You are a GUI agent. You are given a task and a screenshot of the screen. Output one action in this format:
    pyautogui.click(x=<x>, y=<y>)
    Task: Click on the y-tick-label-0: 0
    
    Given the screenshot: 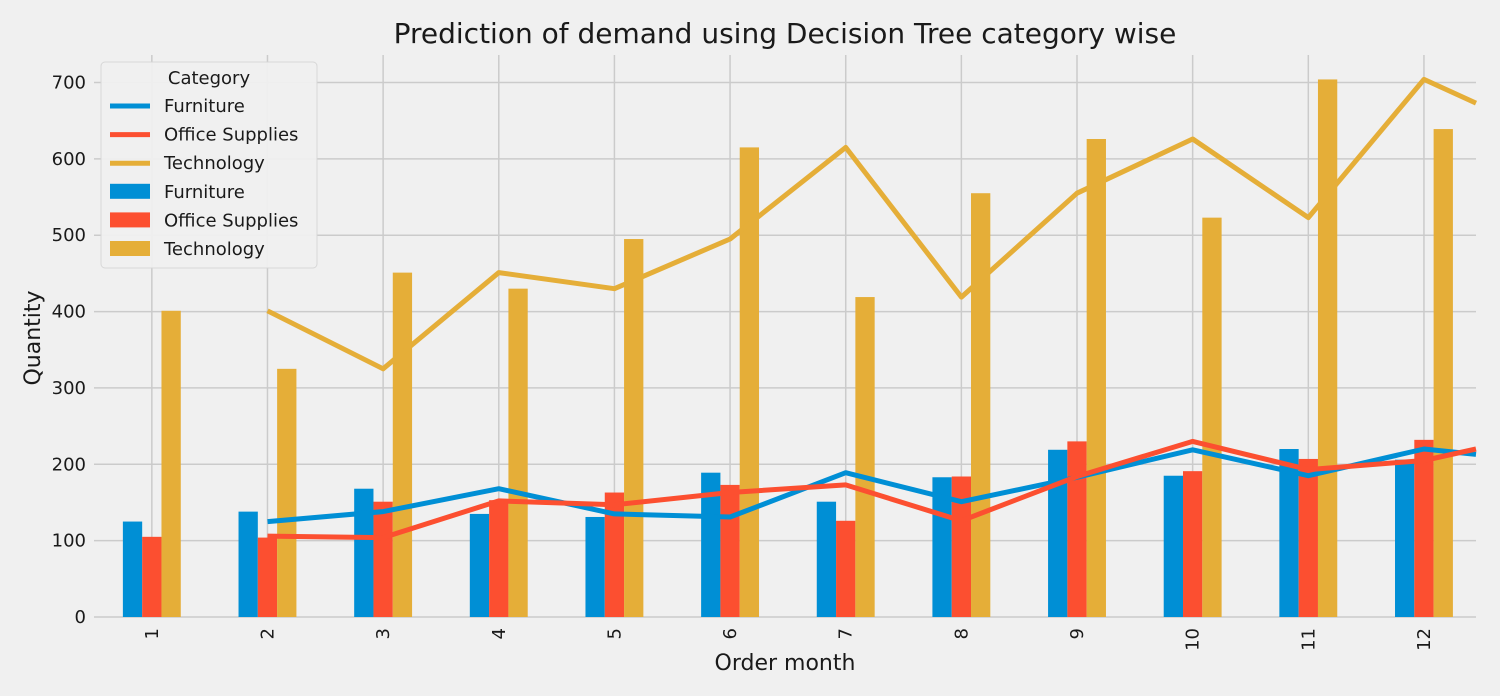 What is the action you would take?
    pyautogui.click(x=80, y=617)
    